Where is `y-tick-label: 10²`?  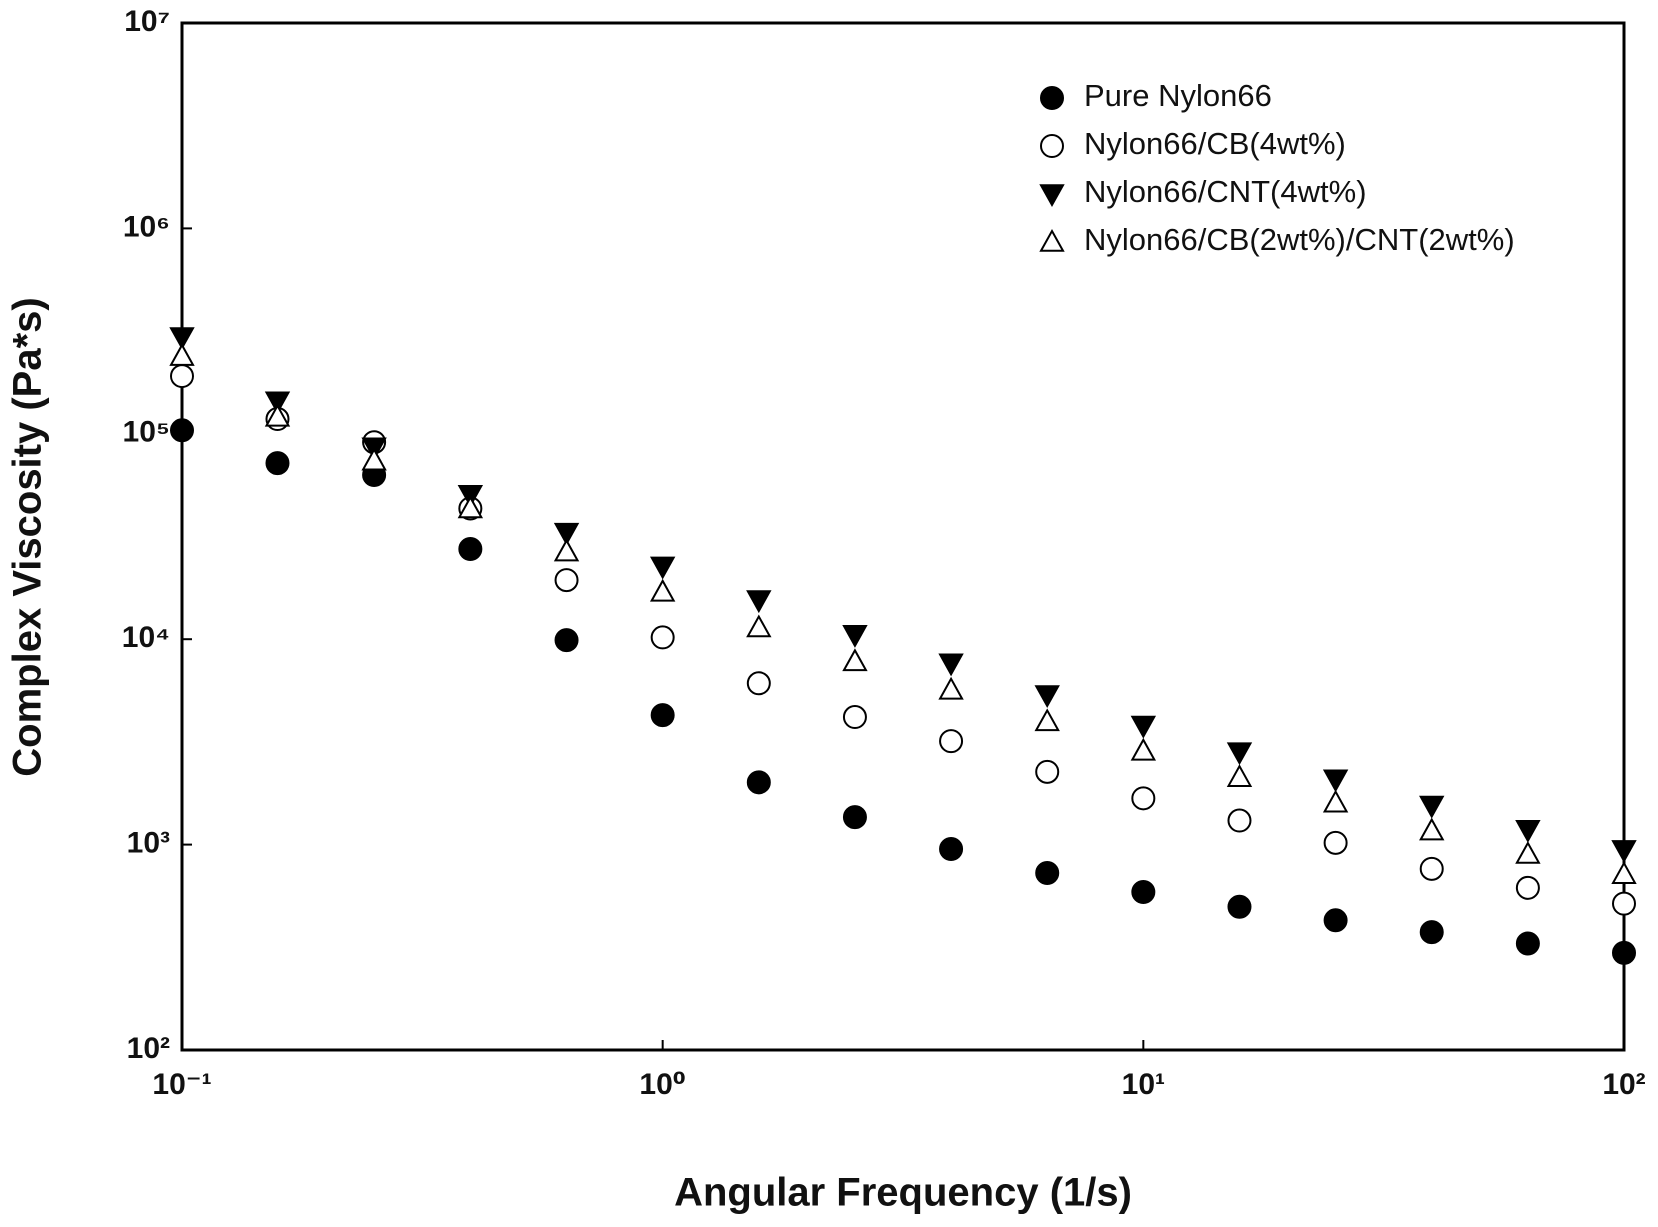
y-tick-label: 10² is located at coordinates (148, 1048).